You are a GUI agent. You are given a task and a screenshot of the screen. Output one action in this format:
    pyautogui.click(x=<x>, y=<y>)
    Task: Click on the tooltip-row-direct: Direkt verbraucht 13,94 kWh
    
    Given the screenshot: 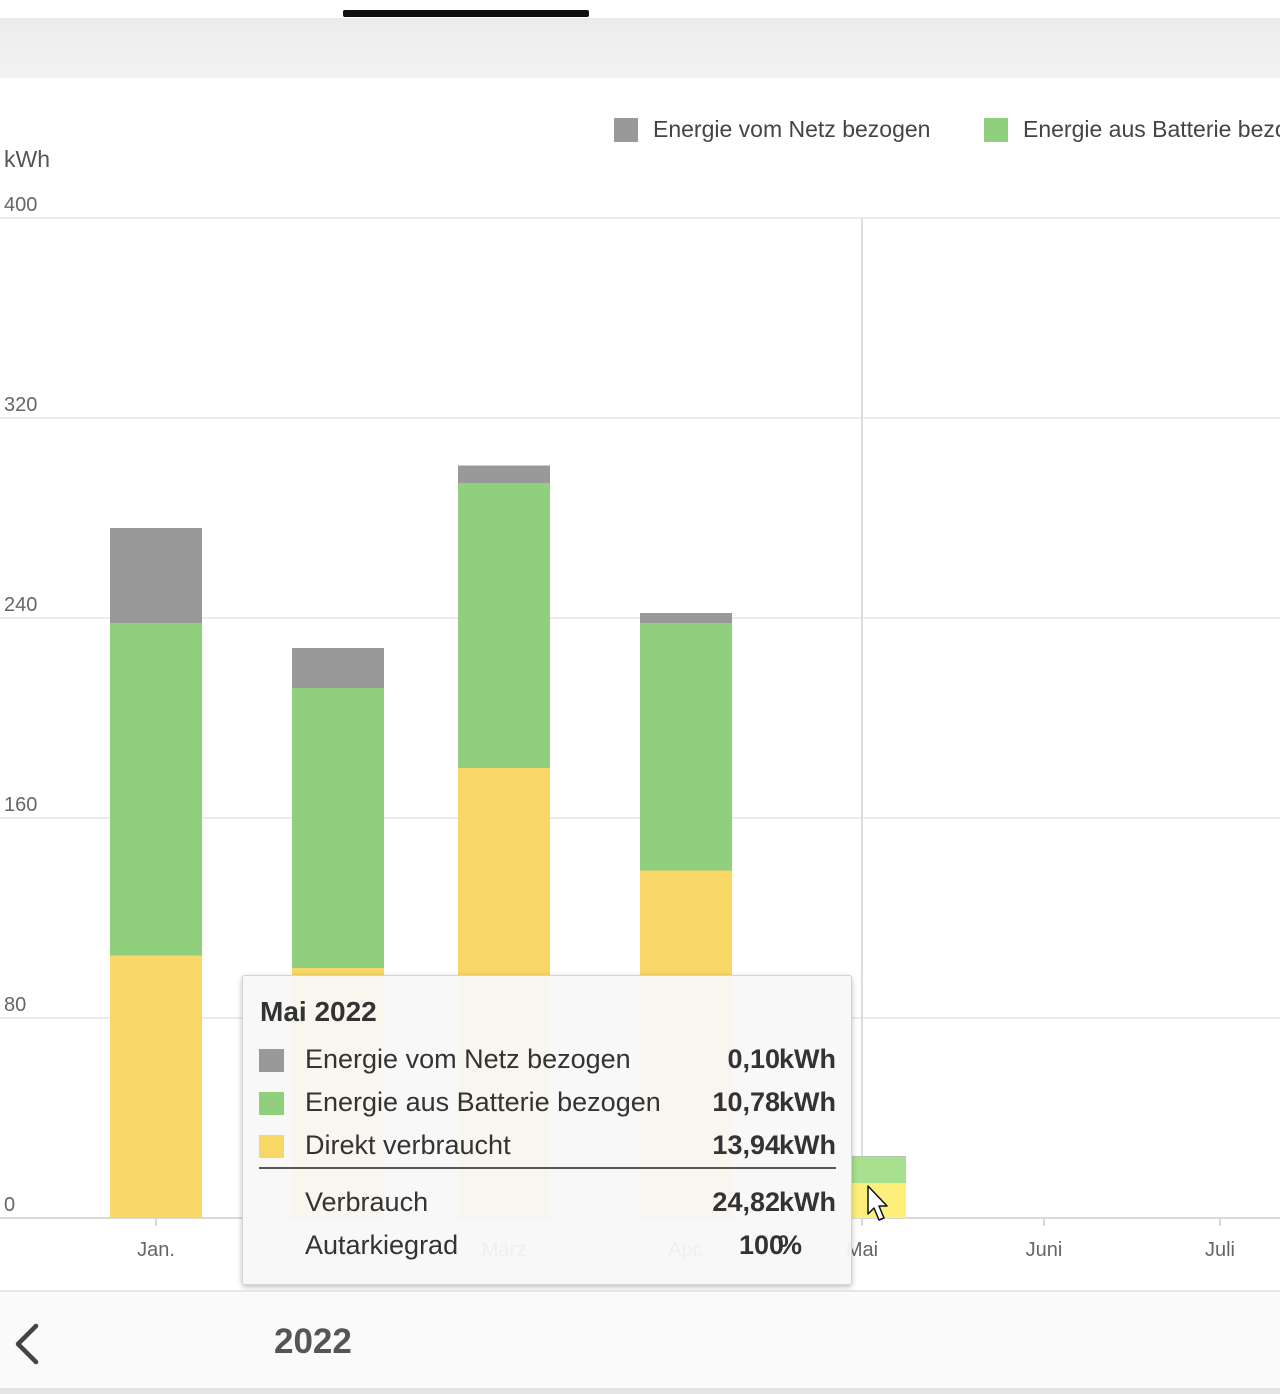 What is the action you would take?
    pyautogui.click(x=547, y=1147)
    